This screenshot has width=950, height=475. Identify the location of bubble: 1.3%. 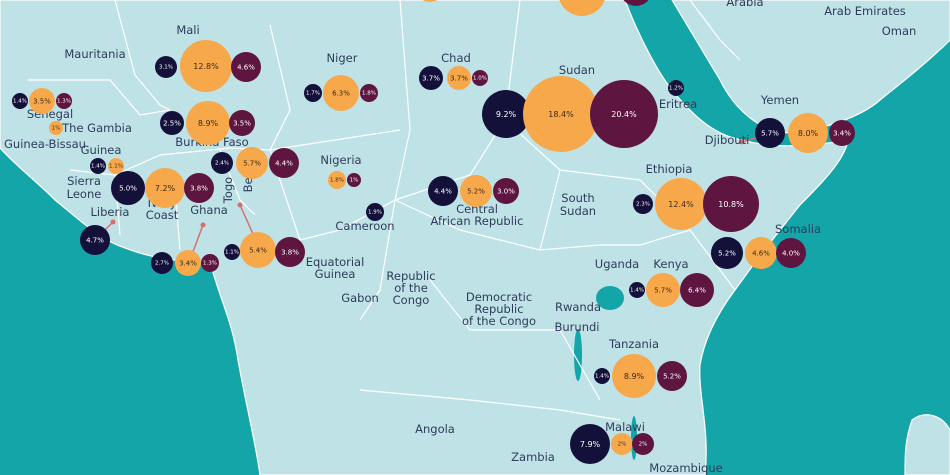
(64, 101).